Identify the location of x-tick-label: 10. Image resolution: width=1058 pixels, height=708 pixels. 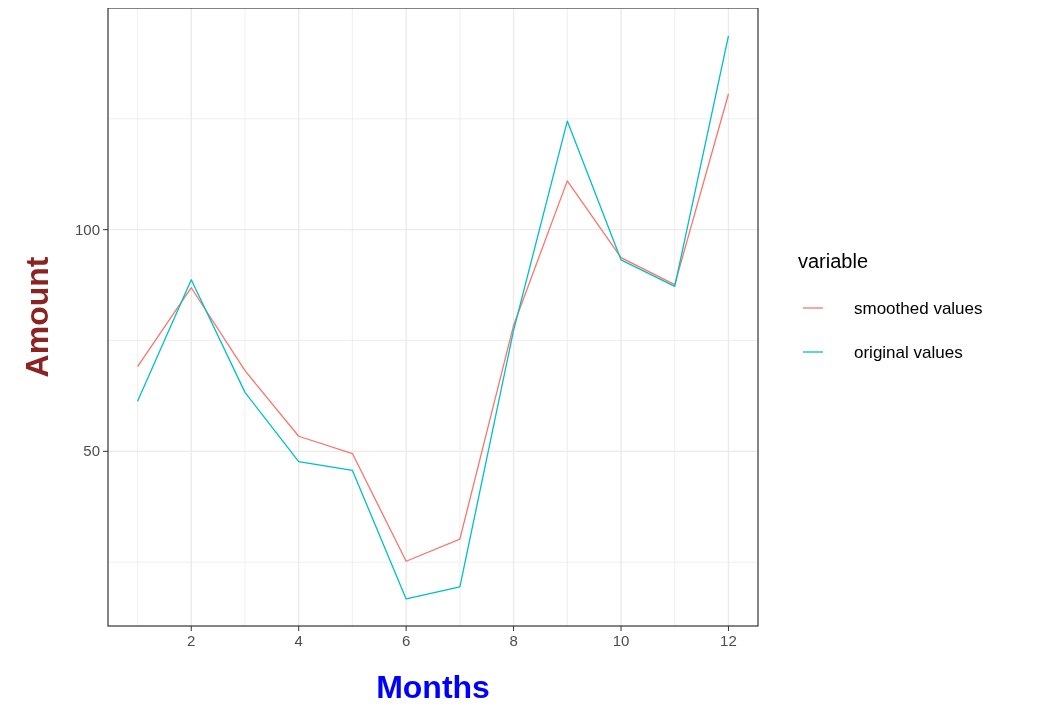
(621, 640).